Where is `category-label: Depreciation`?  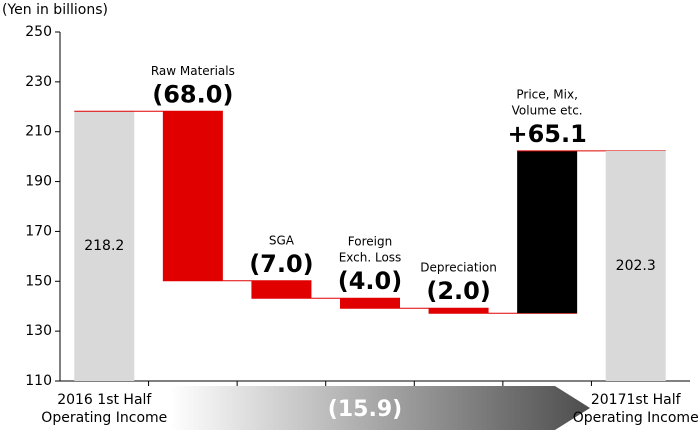
category-label: Depreciation is located at coordinates (458, 268).